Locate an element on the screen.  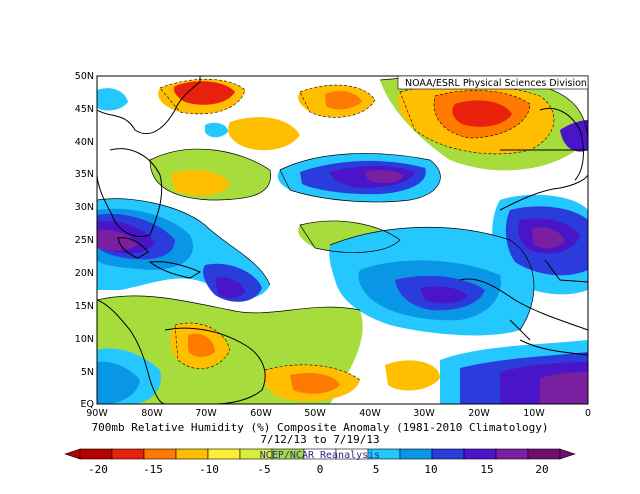
lon-axis: 90W 80W 70W 60W 50W 40W 30W 20W 10W 0 is located at coordinates (338, 413).